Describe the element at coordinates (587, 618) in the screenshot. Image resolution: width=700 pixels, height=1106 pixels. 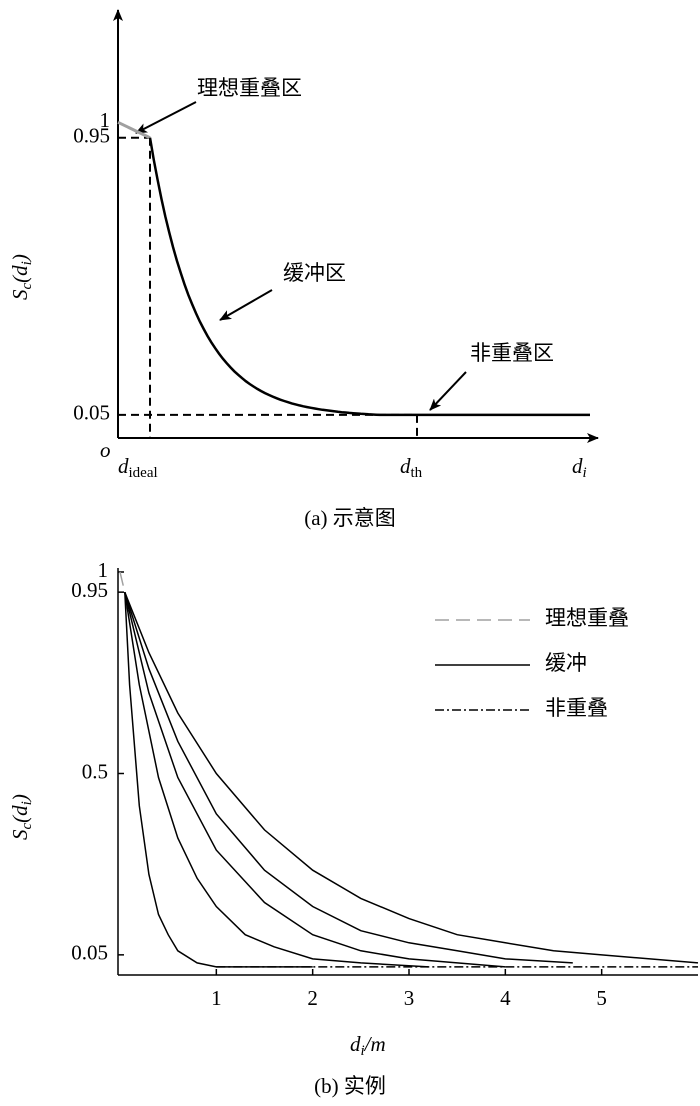
I see `legend-label: 理想重叠` at that location.